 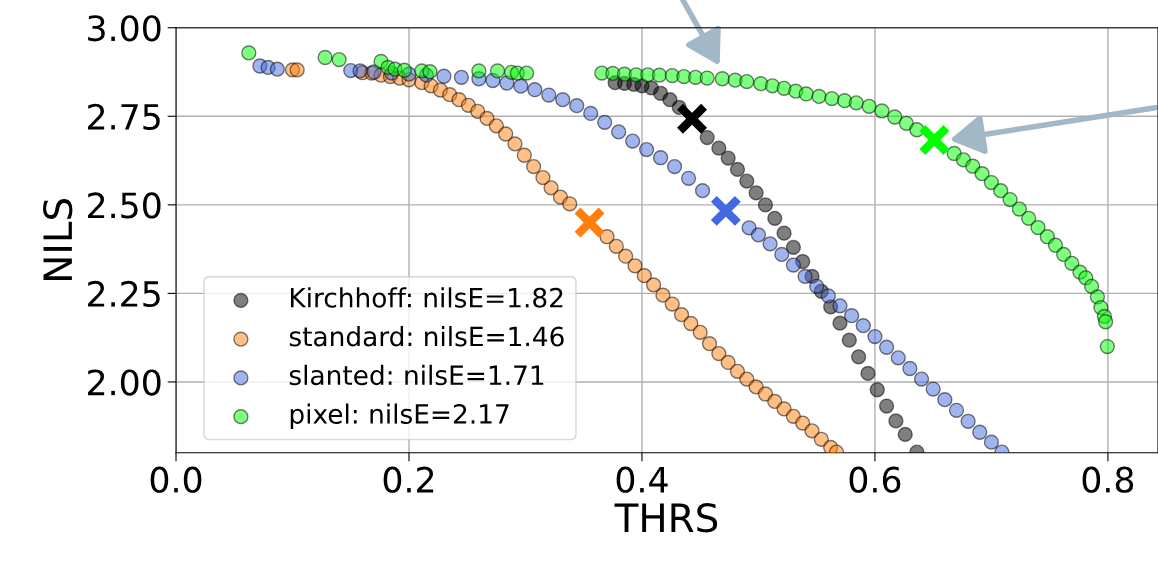 What do you see at coordinates (408, 479) in the screenshot?
I see `x-tick-label: 0.2` at bounding box center [408, 479].